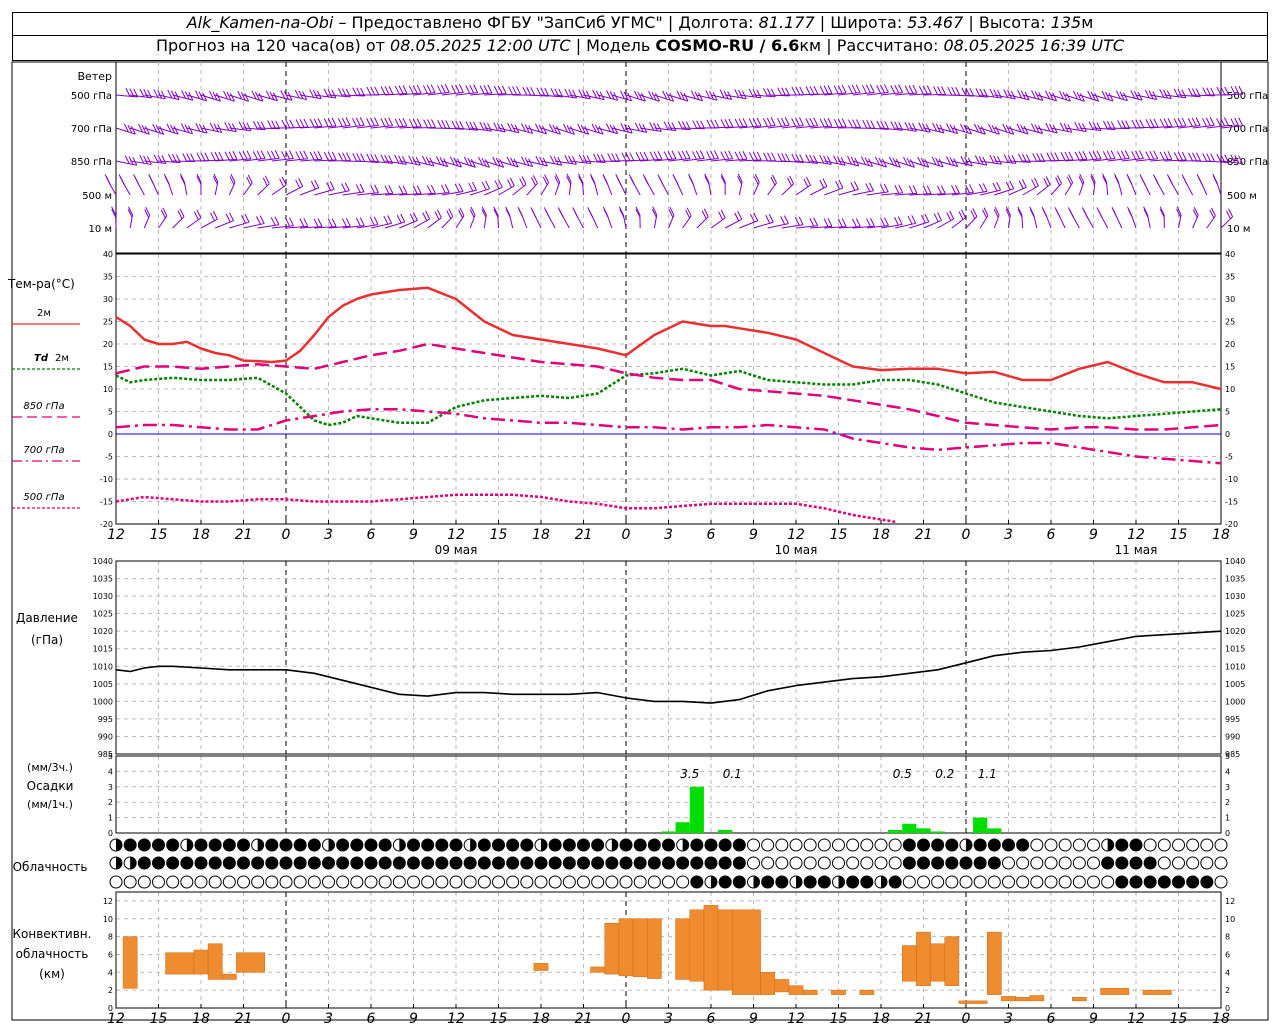  What do you see at coordinates (839, 1017) in the screenshot?
I see `x-tick-label: 15` at bounding box center [839, 1017].